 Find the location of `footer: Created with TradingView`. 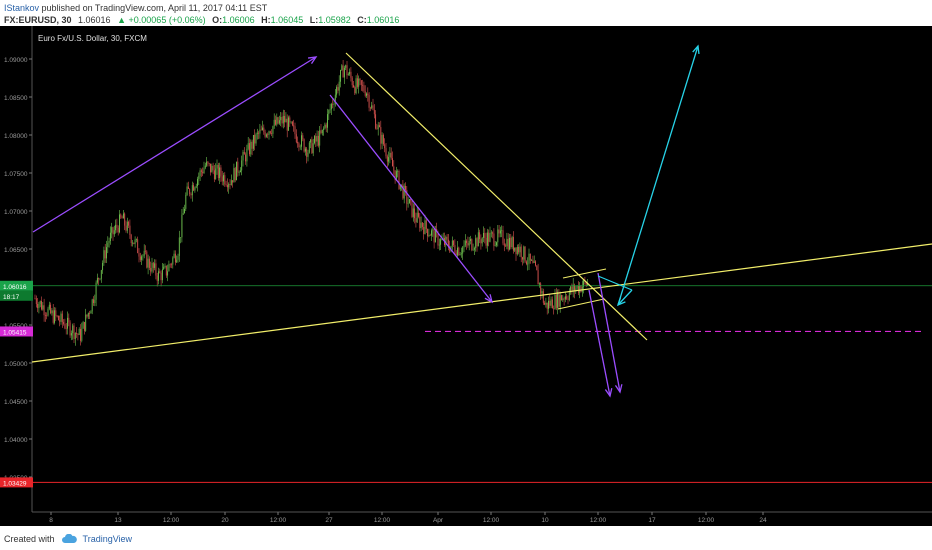

footer: Created with TradingView is located at coordinates (68, 539).